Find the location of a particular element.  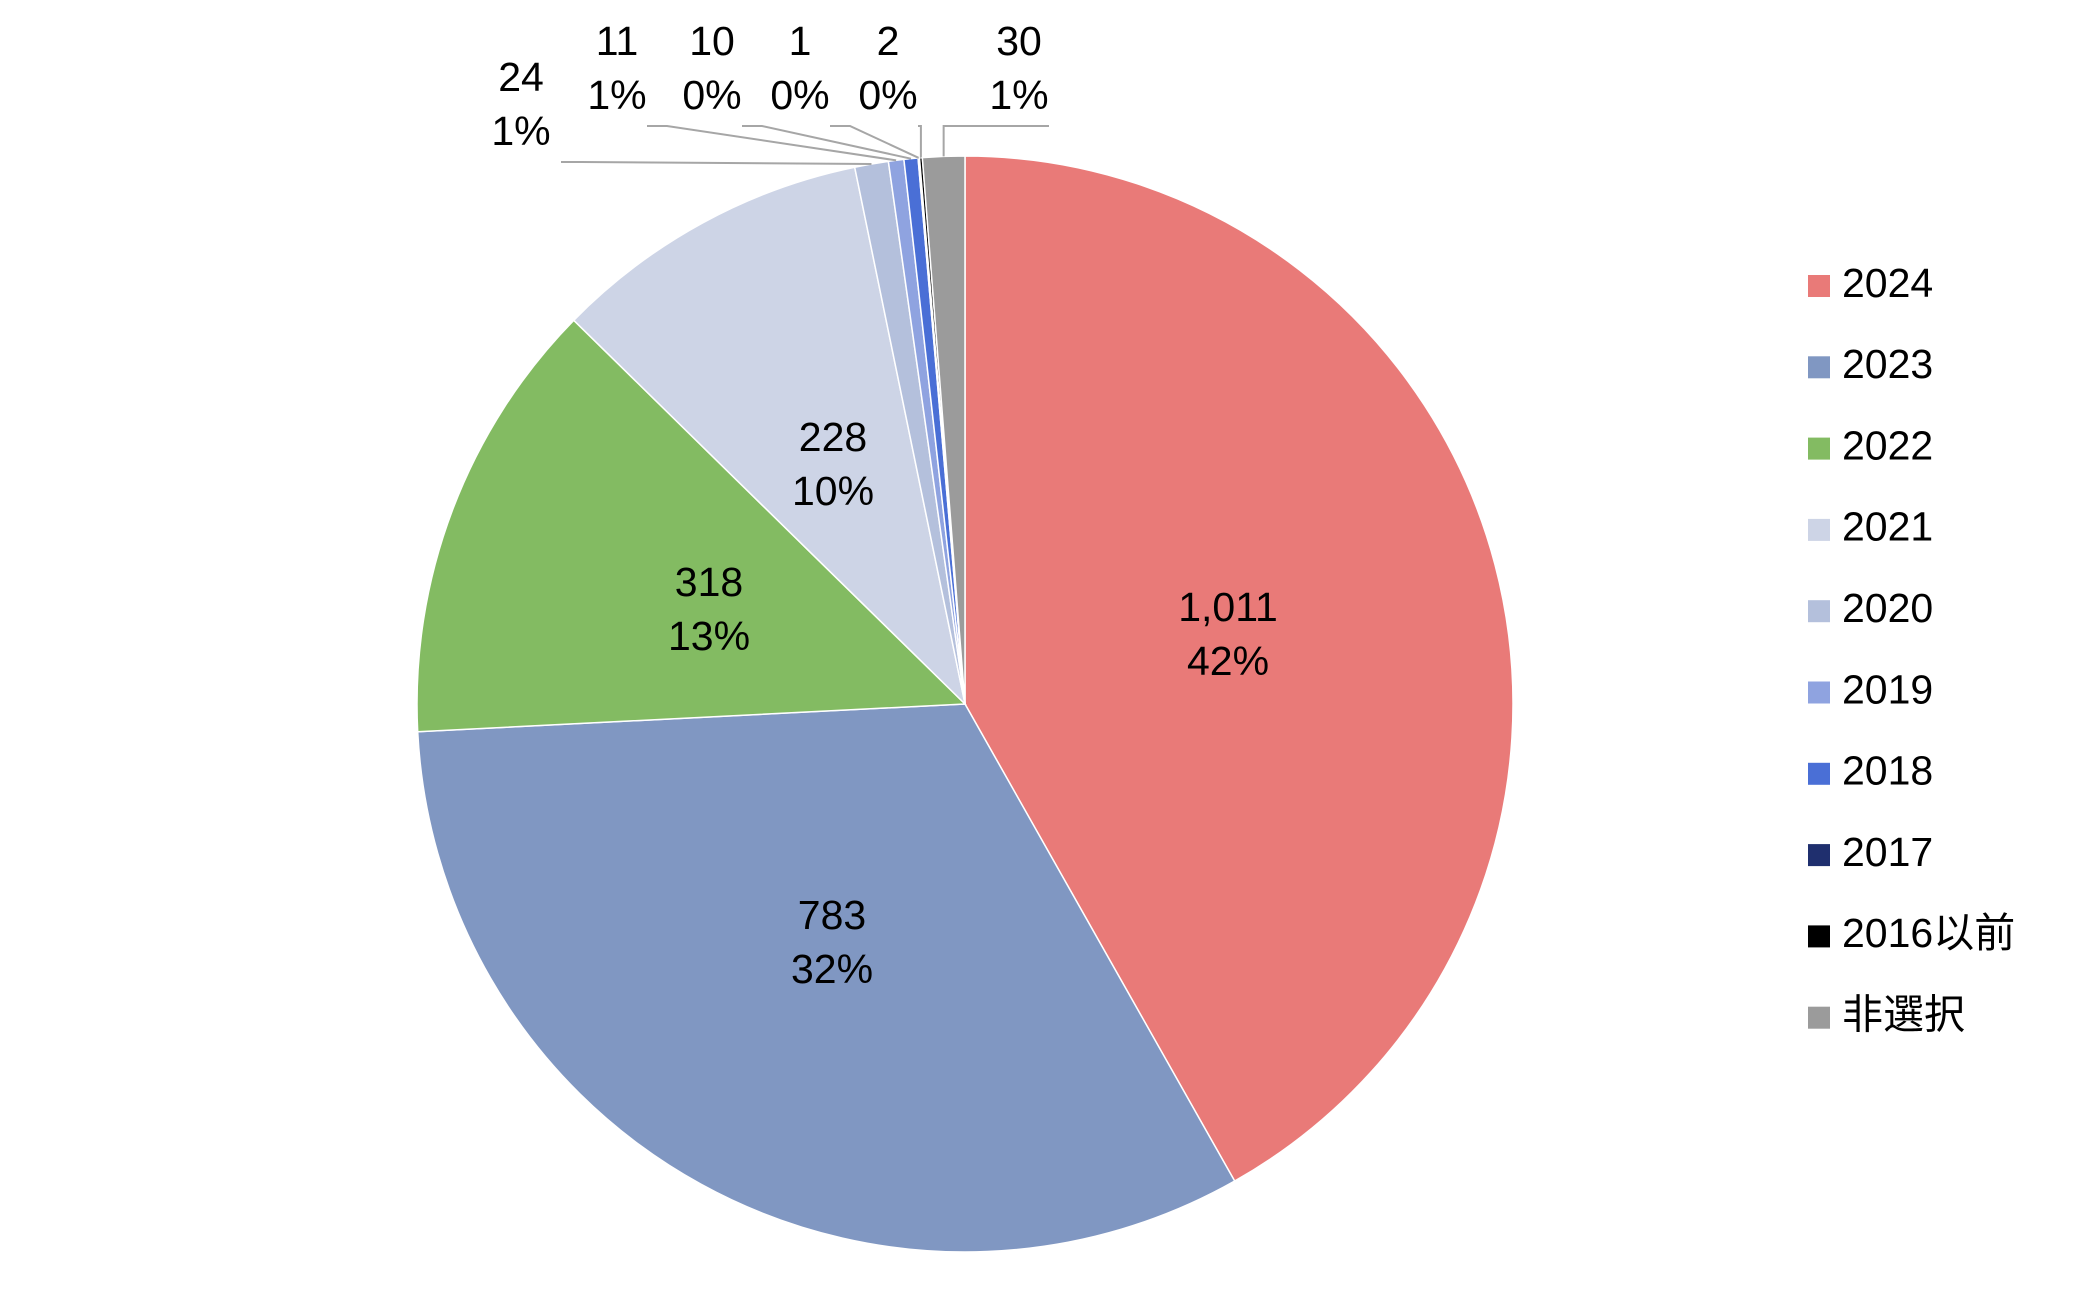

legend-label: 2020 is located at coordinates (1887, 608).